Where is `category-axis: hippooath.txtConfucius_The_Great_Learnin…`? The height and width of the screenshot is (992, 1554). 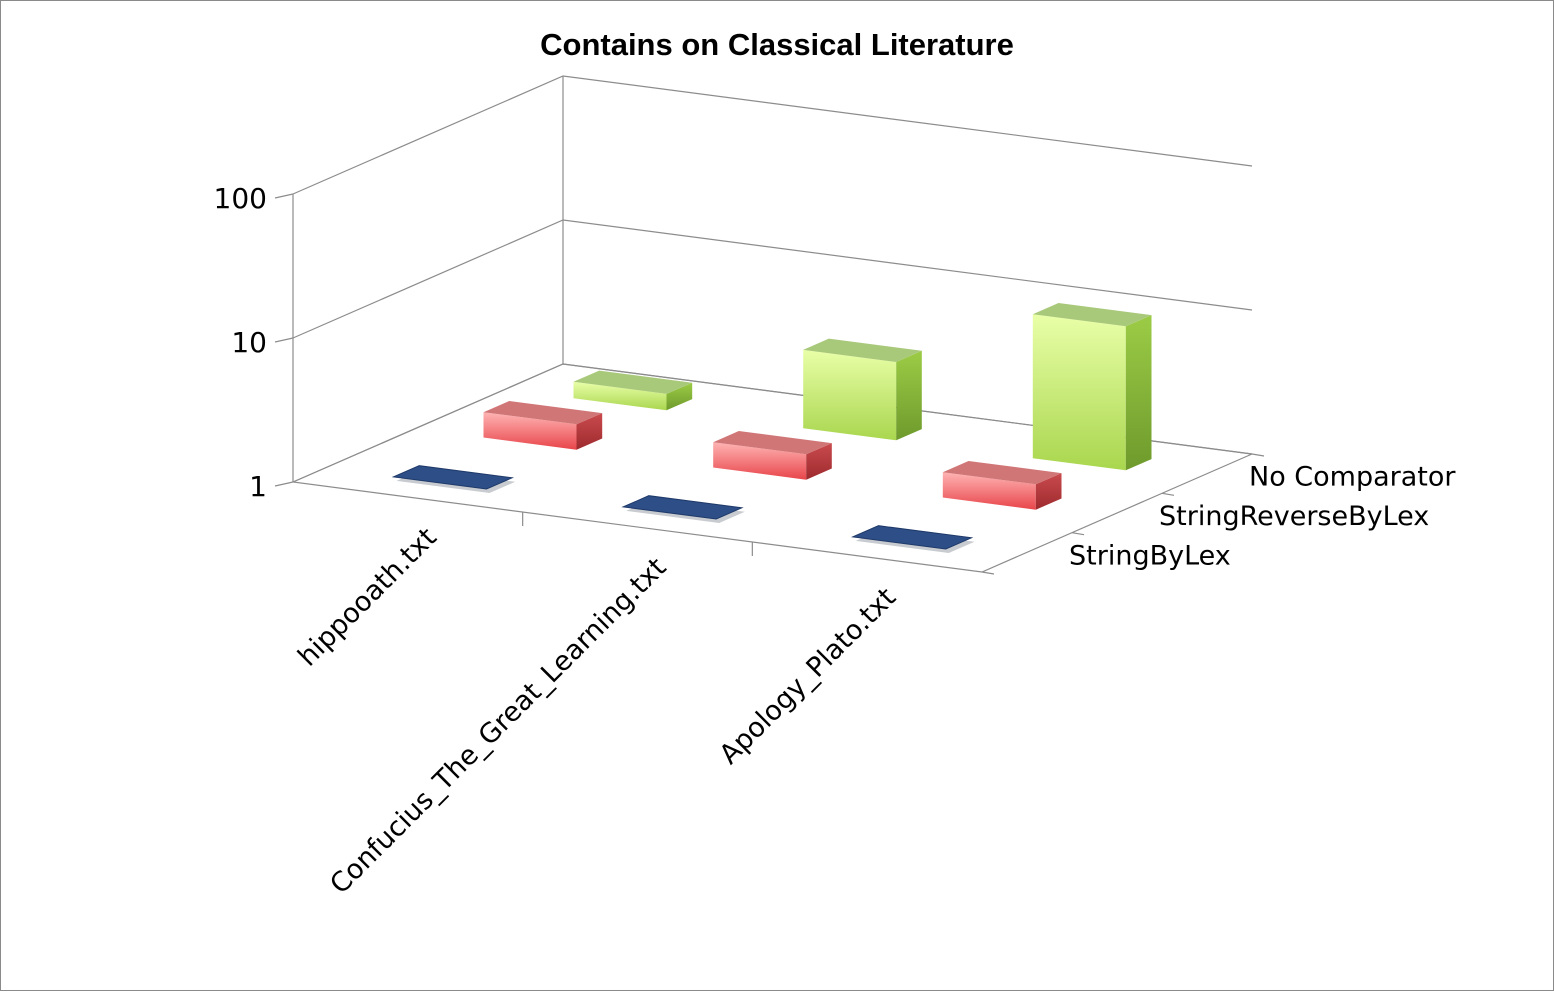 category-axis: hippooath.txtConfucius_The_Great_Learnin… is located at coordinates (597, 711).